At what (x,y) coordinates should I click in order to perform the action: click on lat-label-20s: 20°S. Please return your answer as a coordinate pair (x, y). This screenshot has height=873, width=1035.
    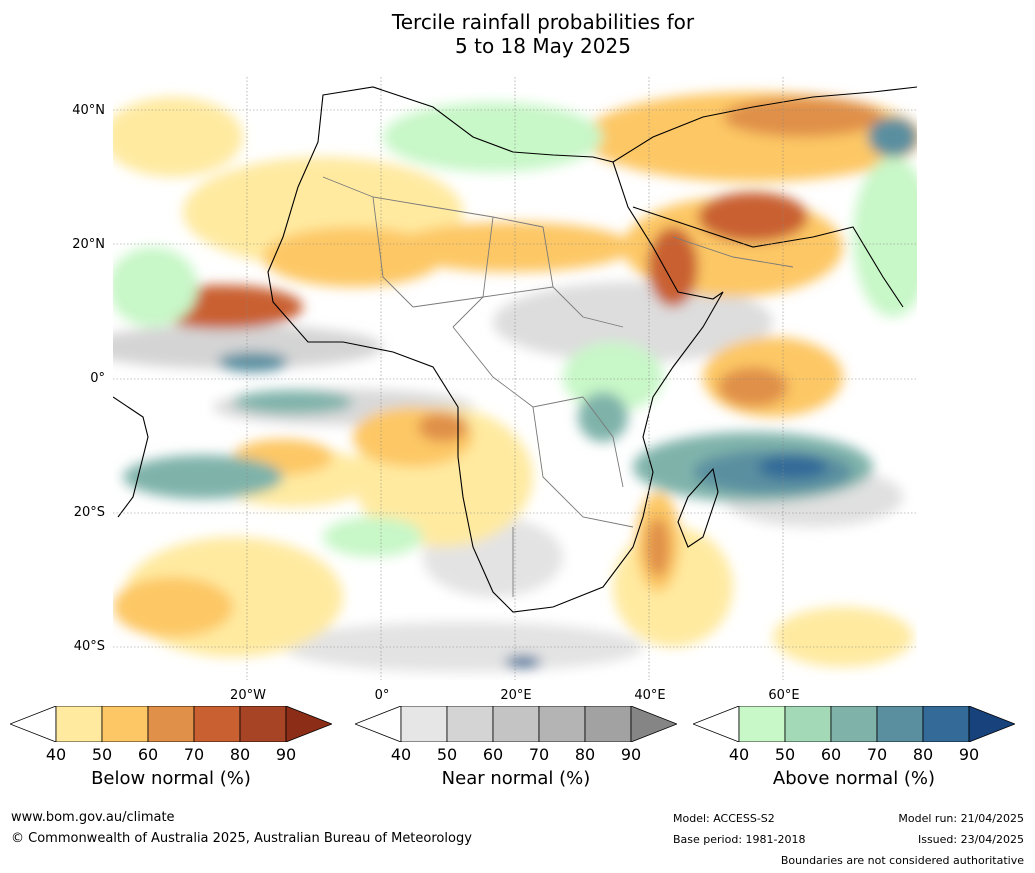
    Looking at the image, I should click on (89, 512).